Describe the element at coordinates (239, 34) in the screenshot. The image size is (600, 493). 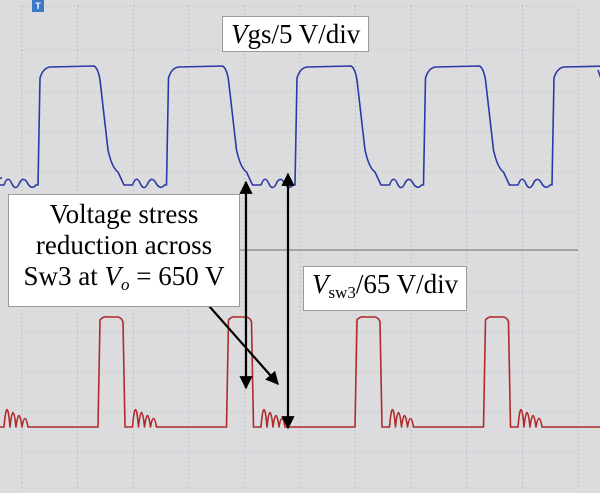
I see `vgs-label-var: V` at that location.